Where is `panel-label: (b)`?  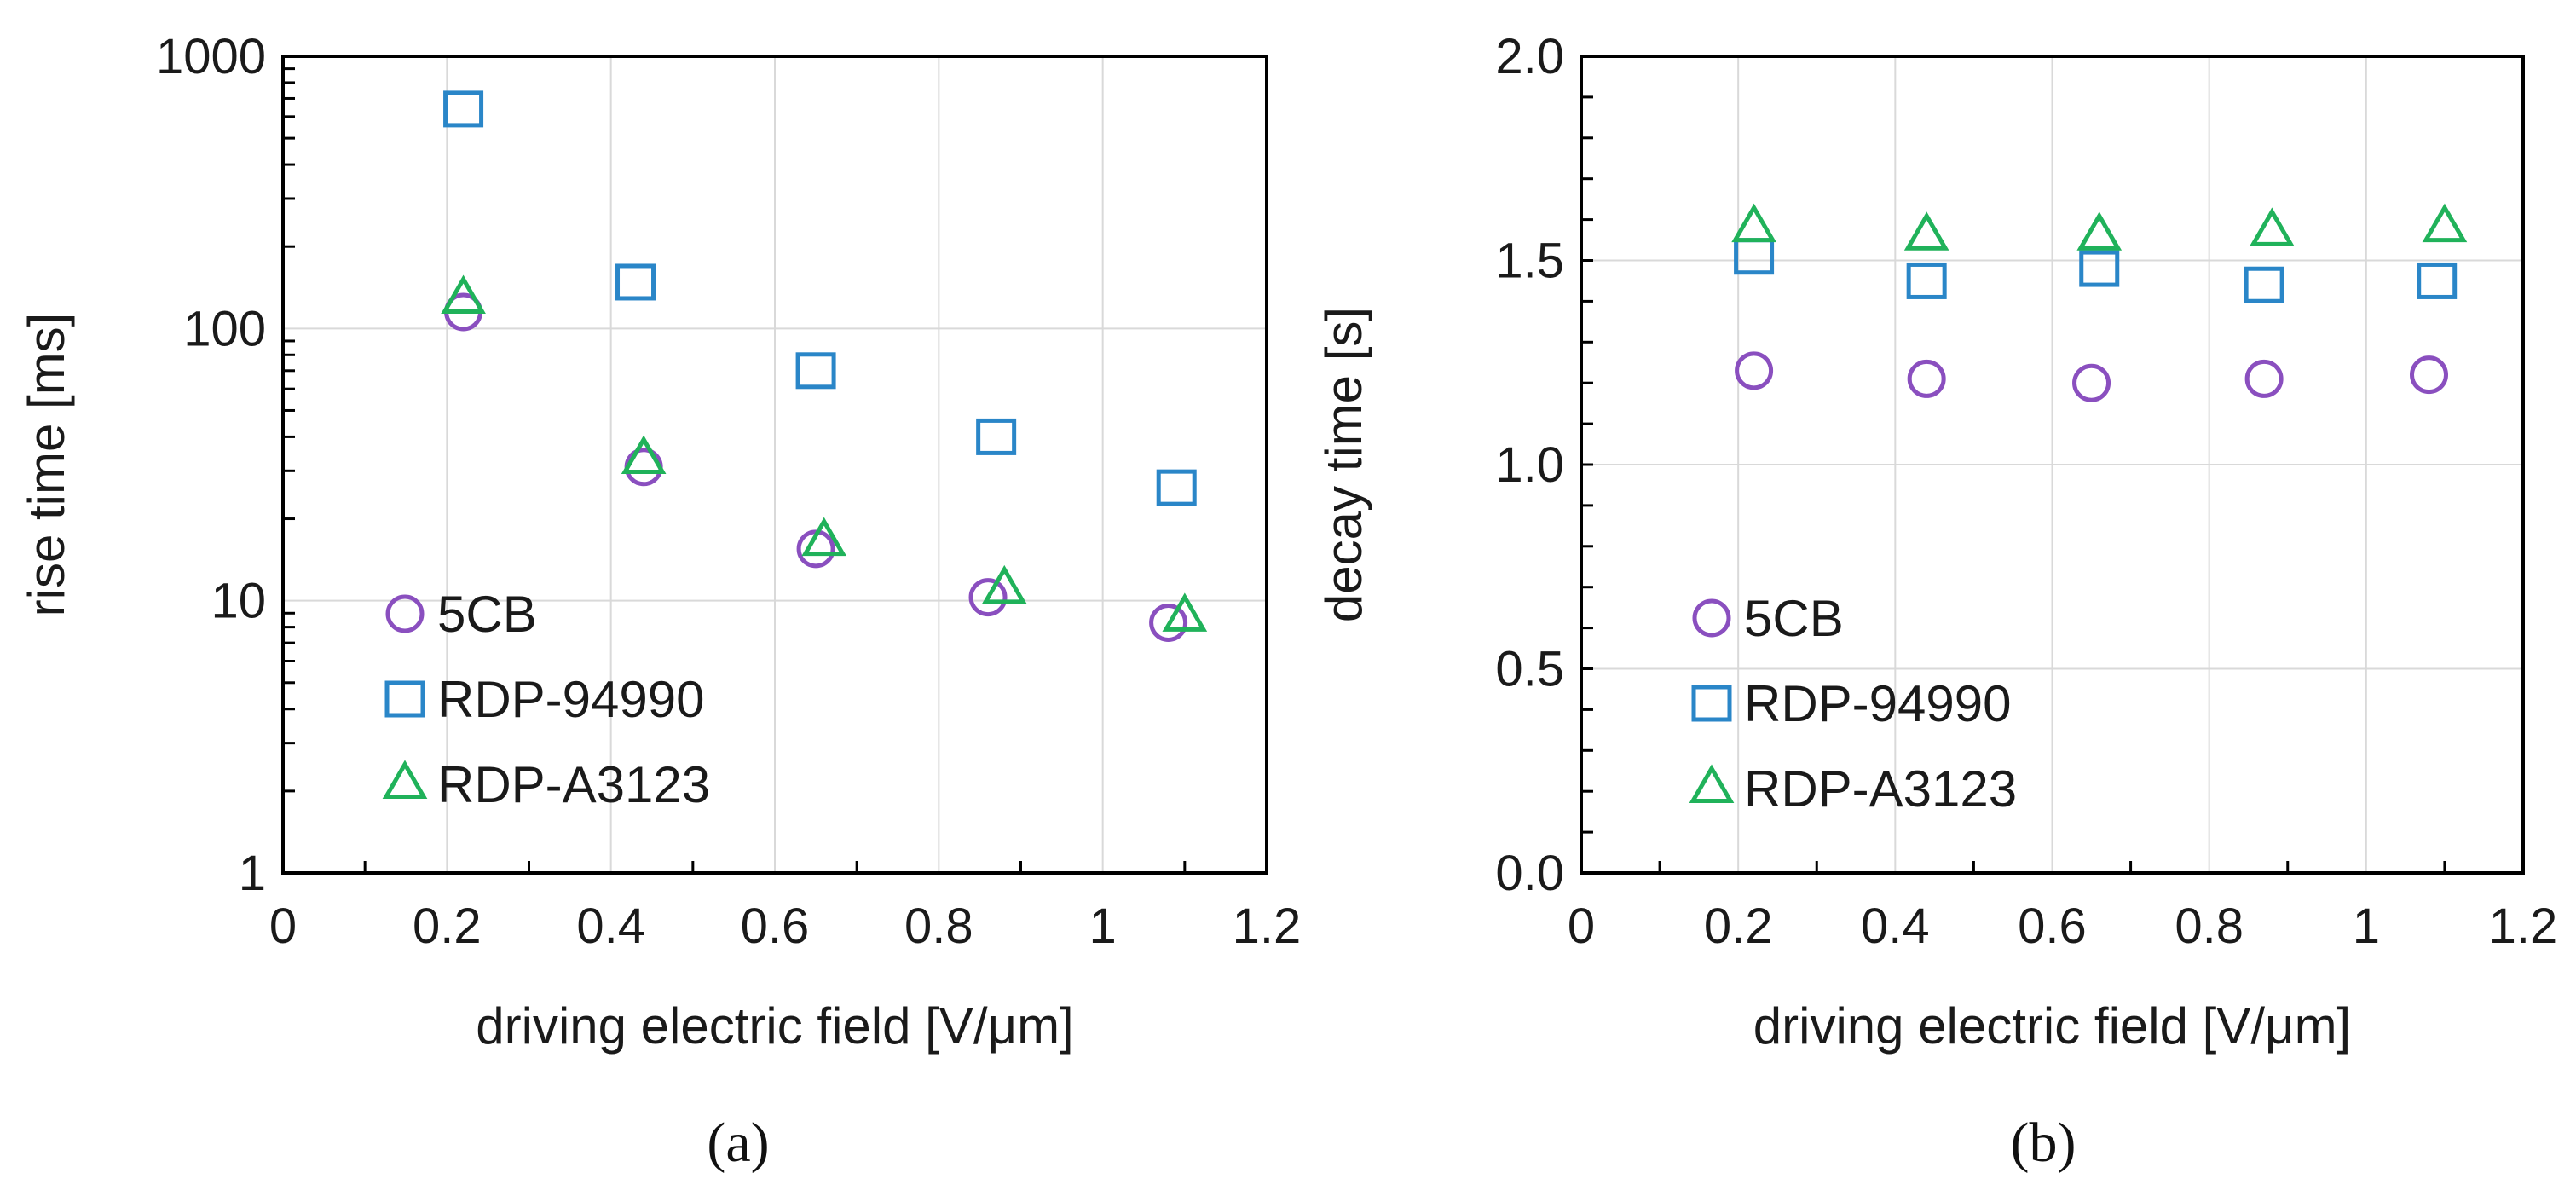
panel-label: (b) is located at coordinates (2043, 1143).